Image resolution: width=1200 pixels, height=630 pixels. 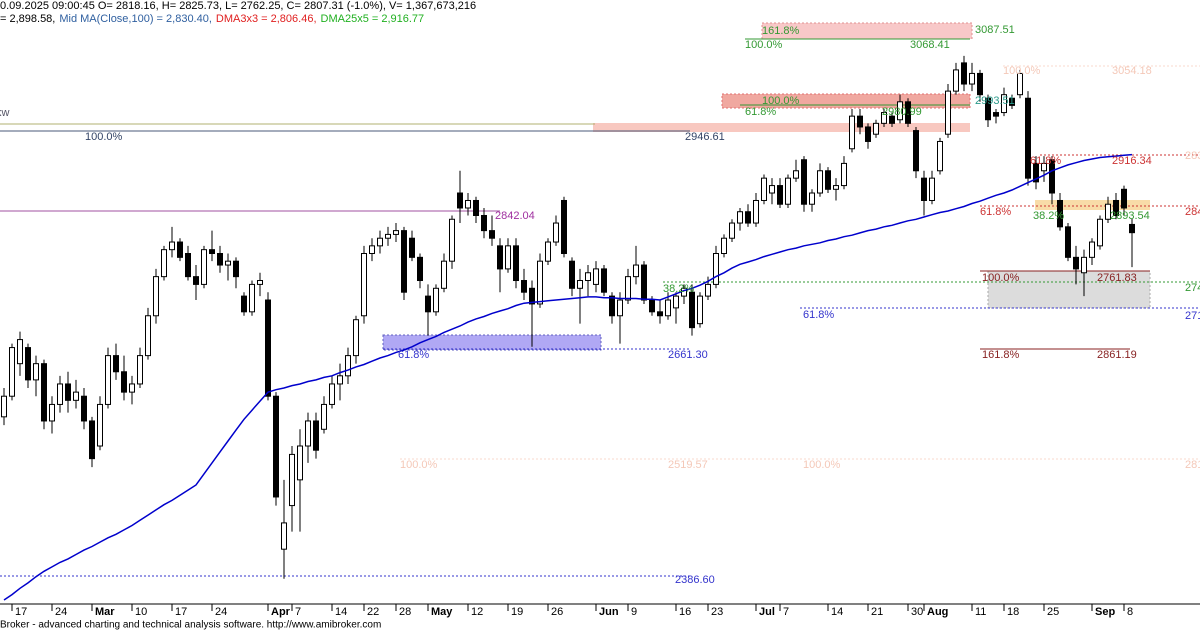 What do you see at coordinates (517, 612) in the screenshot?
I see `x-tick-label: 19` at bounding box center [517, 612].